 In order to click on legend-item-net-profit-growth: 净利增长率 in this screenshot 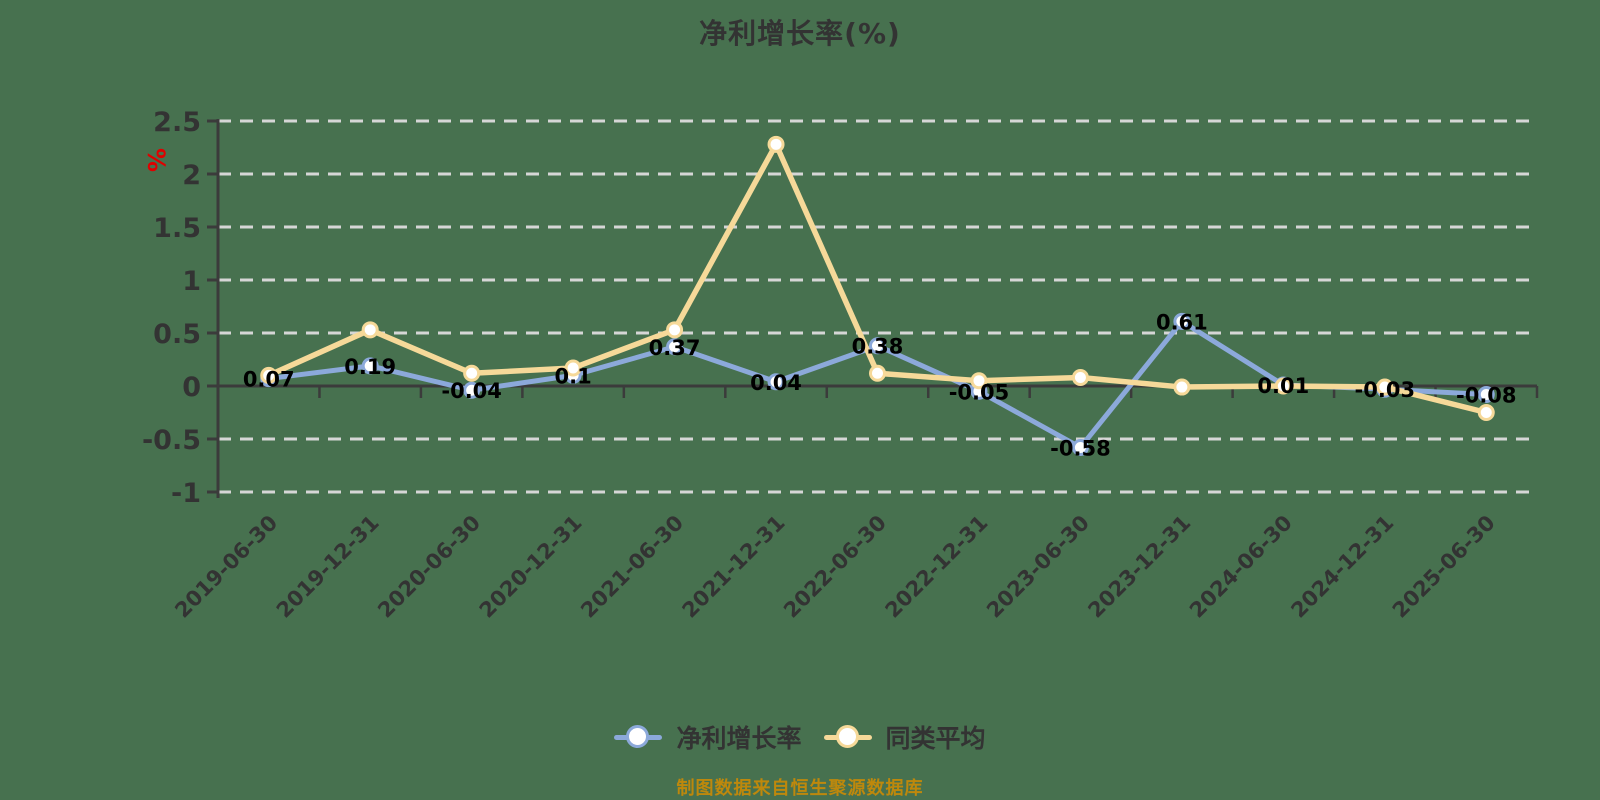, I will do `click(708, 737)`.